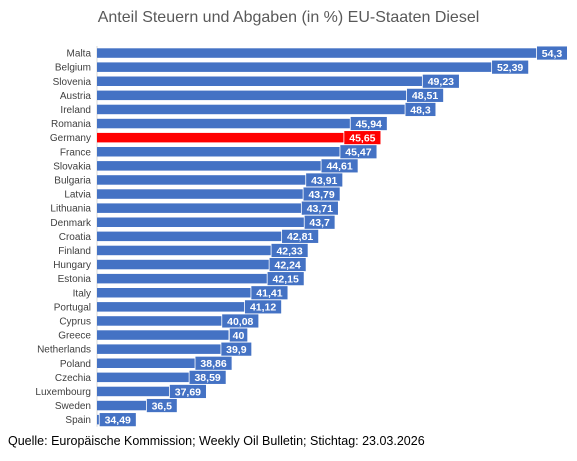 This screenshot has height=461, width=577. Describe the element at coordinates (72, 265) in the screenshot. I see `category-label: Hungary` at that location.